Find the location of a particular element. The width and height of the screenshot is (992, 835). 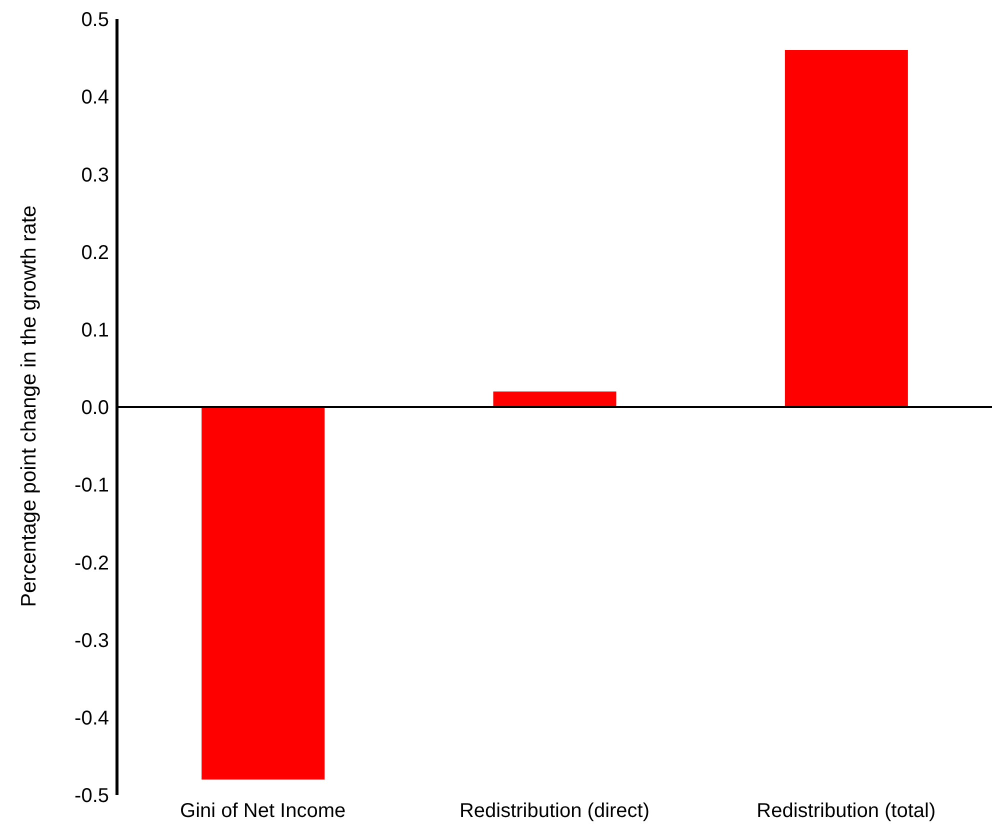

y-tick-label: -0.2 is located at coordinates (91, 563).